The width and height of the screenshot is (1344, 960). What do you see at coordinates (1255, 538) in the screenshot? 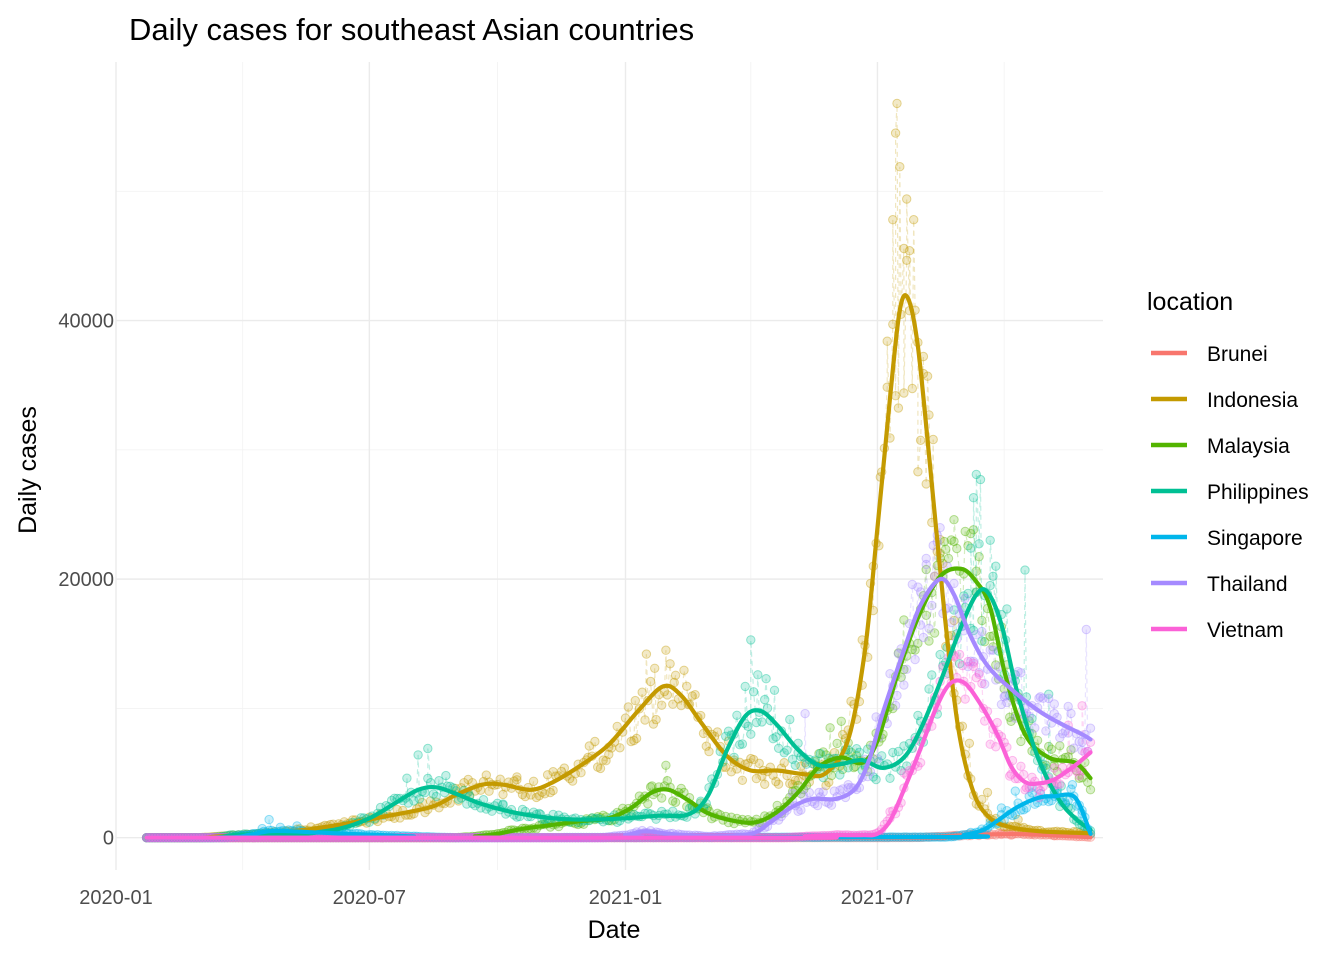
I see `legend-label-singapore: Singapore` at bounding box center [1255, 538].